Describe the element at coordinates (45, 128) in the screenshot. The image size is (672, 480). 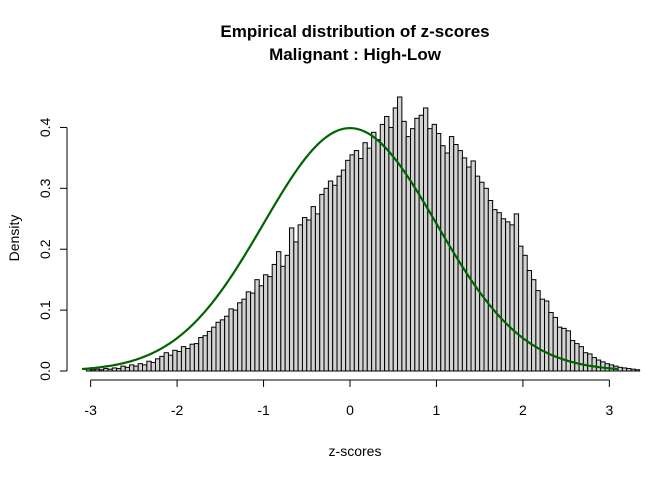
I see `y-tick-label: 0.4` at that location.